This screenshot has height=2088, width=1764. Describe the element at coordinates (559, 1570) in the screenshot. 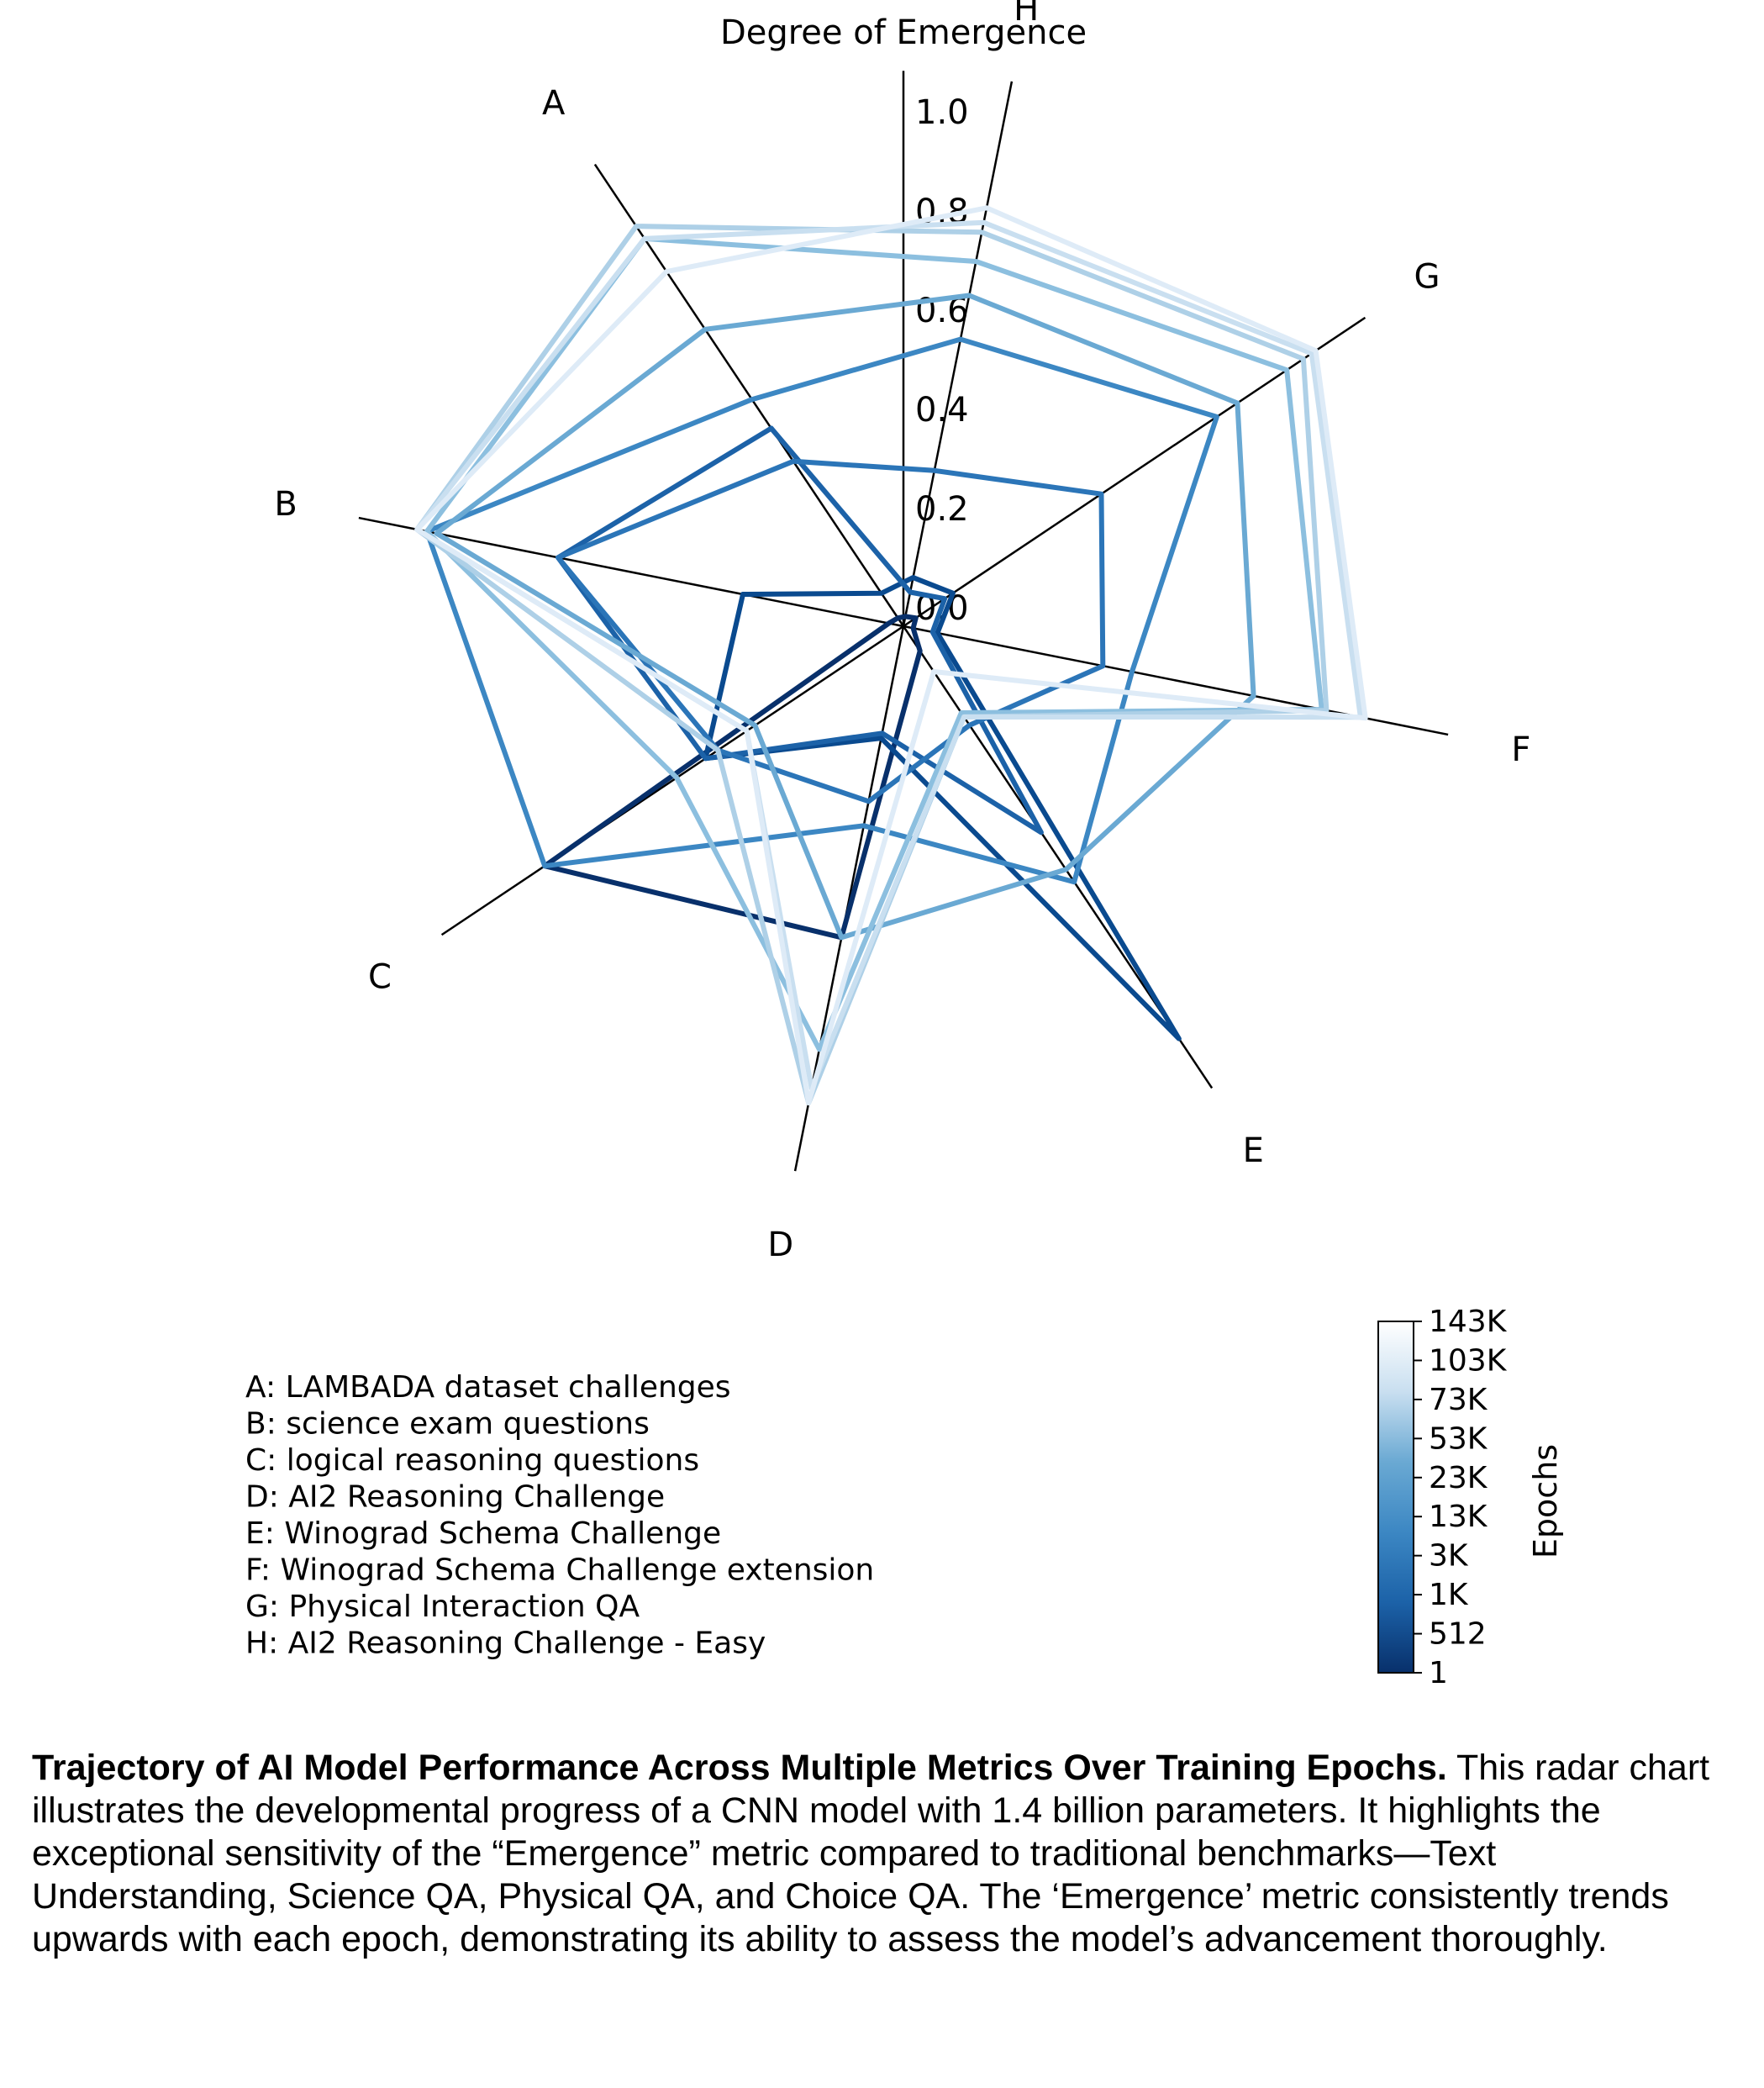

I see `legend-item: F: Winograd Schema Challenge extension` at that location.